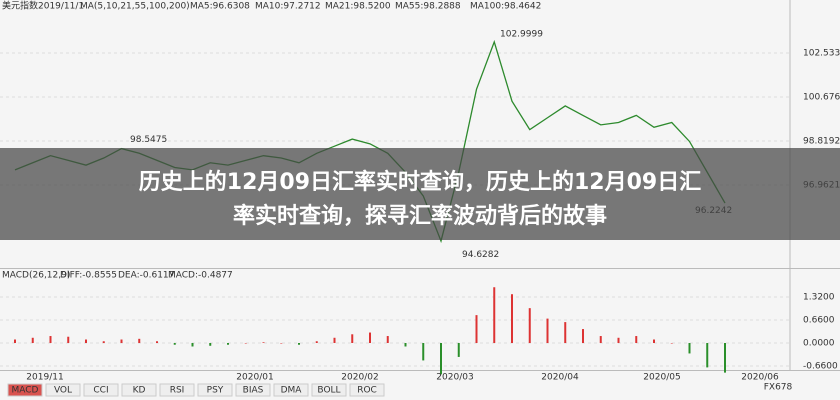 The width and height of the screenshot is (840, 400). I want to click on macd-header: MACD(26,12,9), so click(36, 276).